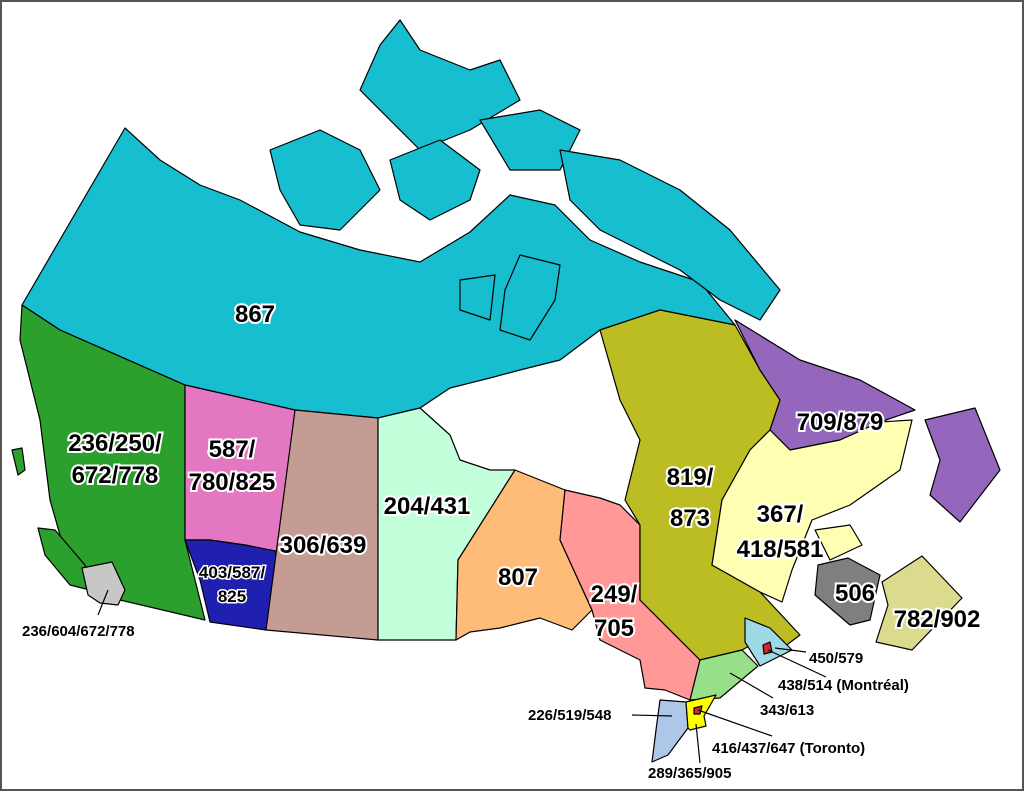  What do you see at coordinates (569, 715) in the screenshot?
I see `label-519: 226/519/548` at bounding box center [569, 715].